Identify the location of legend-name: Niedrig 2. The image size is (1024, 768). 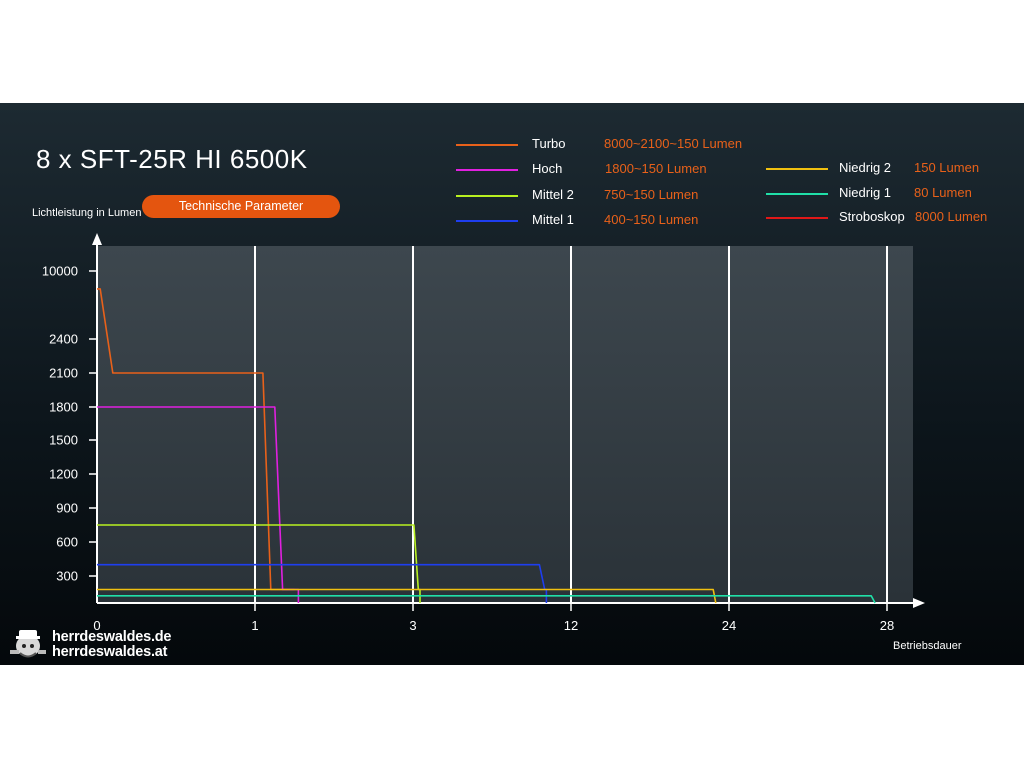
(865, 167).